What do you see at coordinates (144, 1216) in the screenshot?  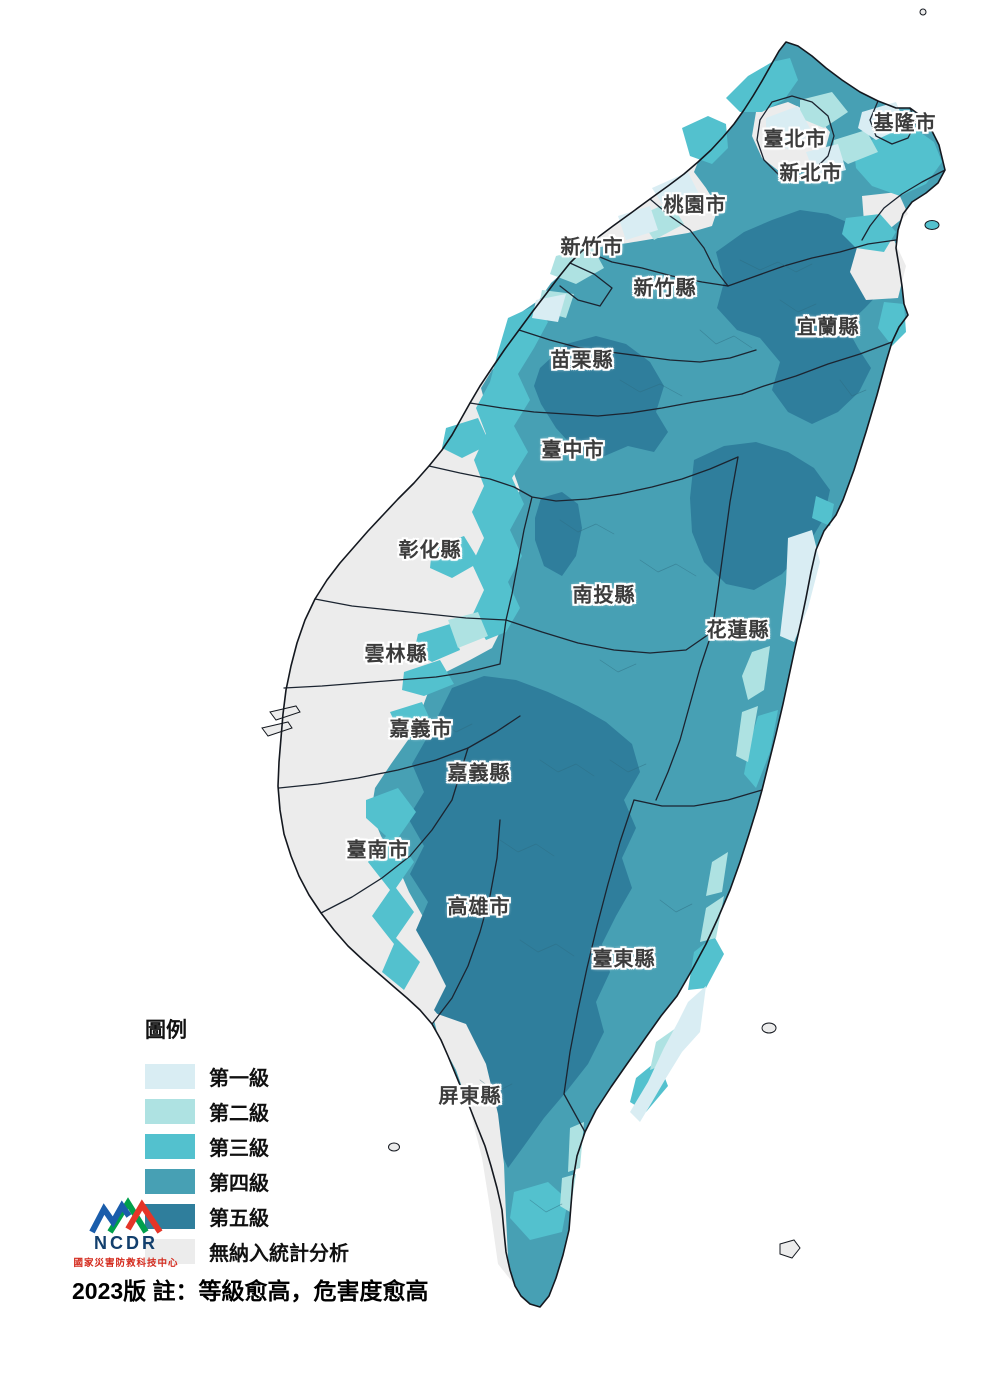 I see `red-mountain` at bounding box center [144, 1216].